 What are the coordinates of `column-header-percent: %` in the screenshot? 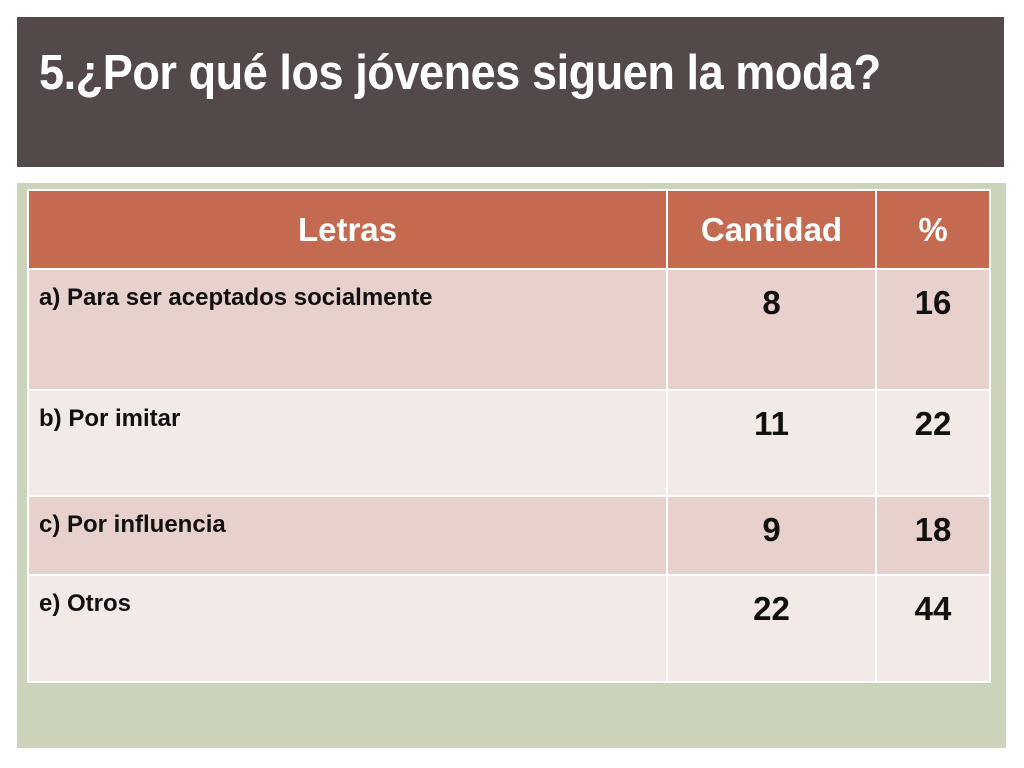 It's located at (933, 229).